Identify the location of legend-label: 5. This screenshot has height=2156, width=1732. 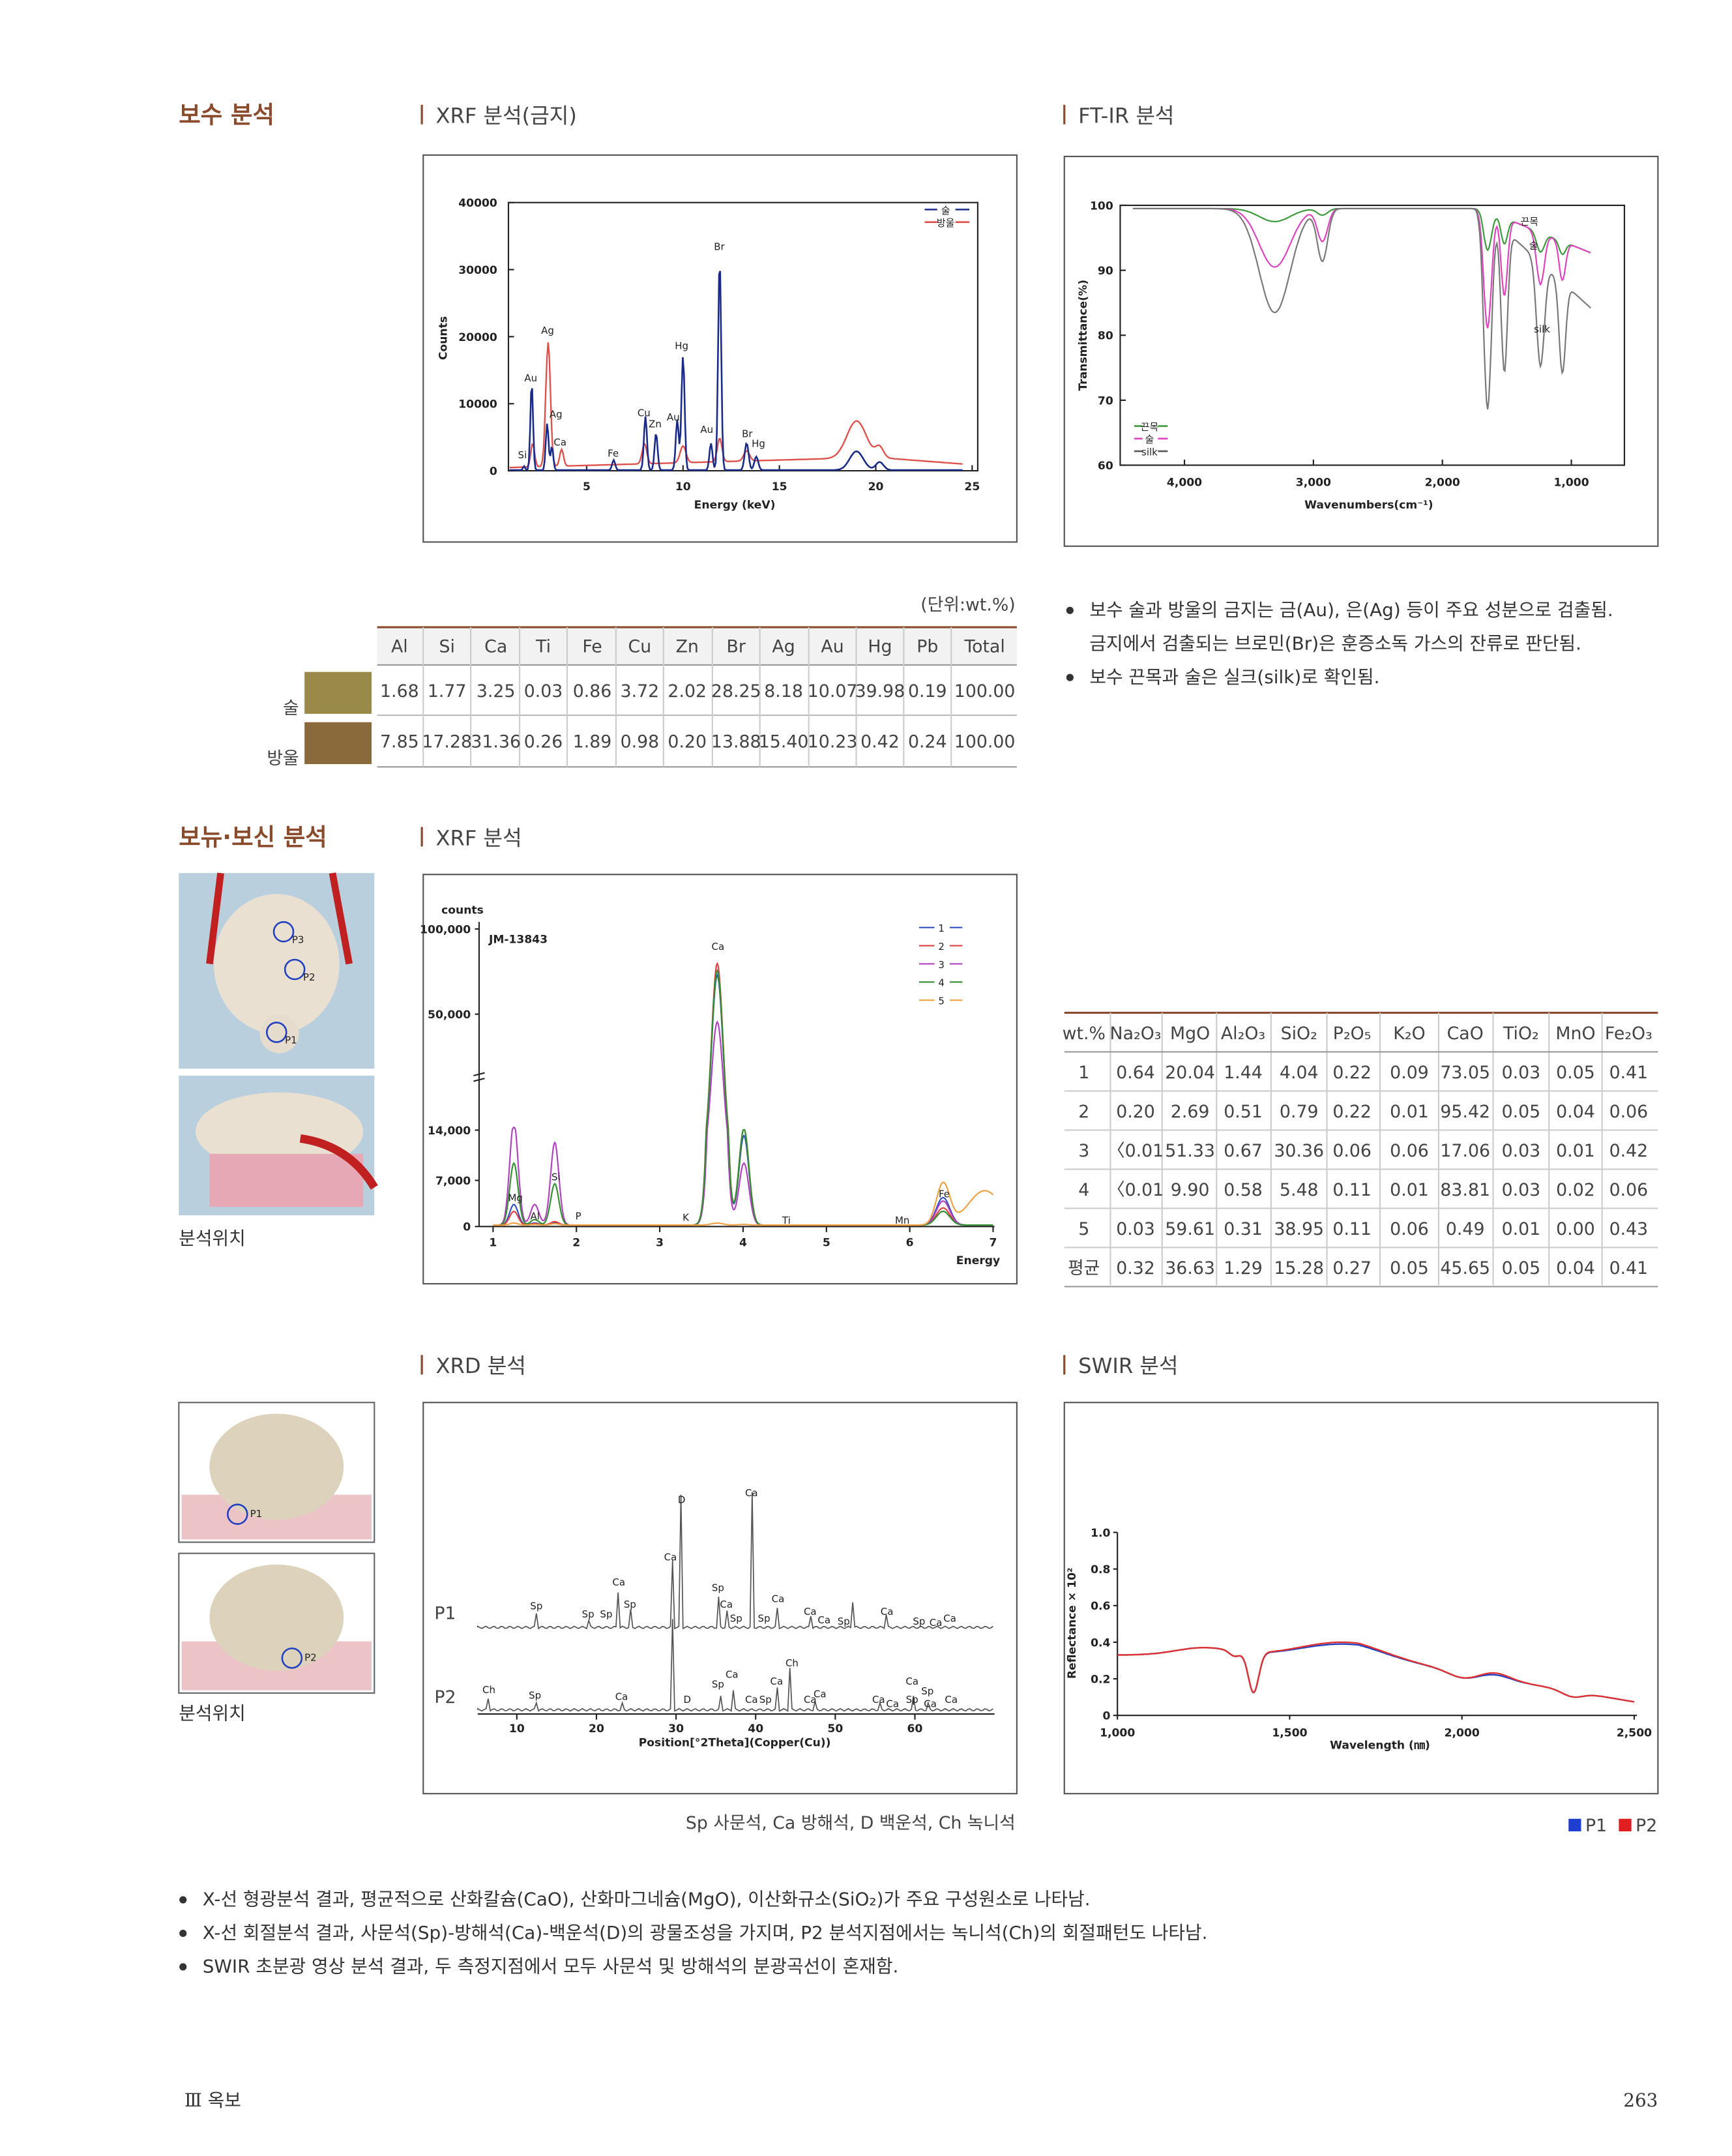
(942, 1001).